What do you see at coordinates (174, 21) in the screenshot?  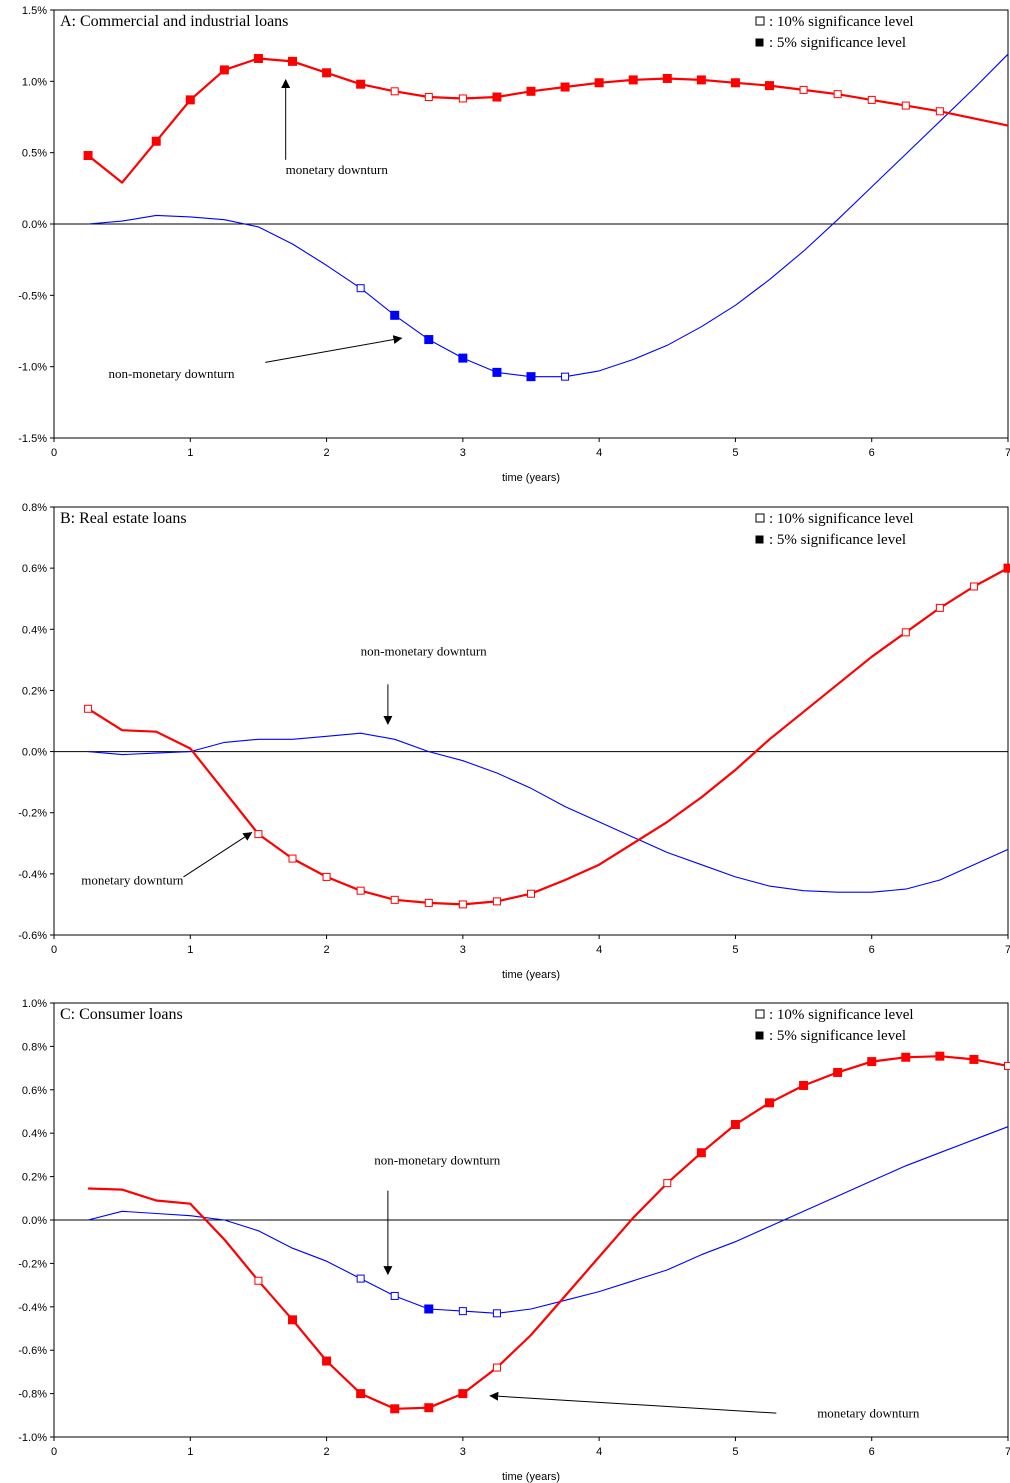 I see `panel-title: A: Commercial and industrial loans` at bounding box center [174, 21].